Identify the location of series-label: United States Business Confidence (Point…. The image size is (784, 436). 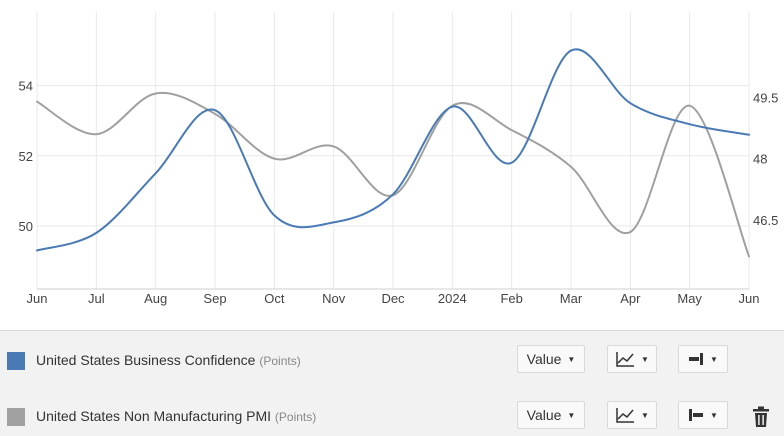
(168, 360).